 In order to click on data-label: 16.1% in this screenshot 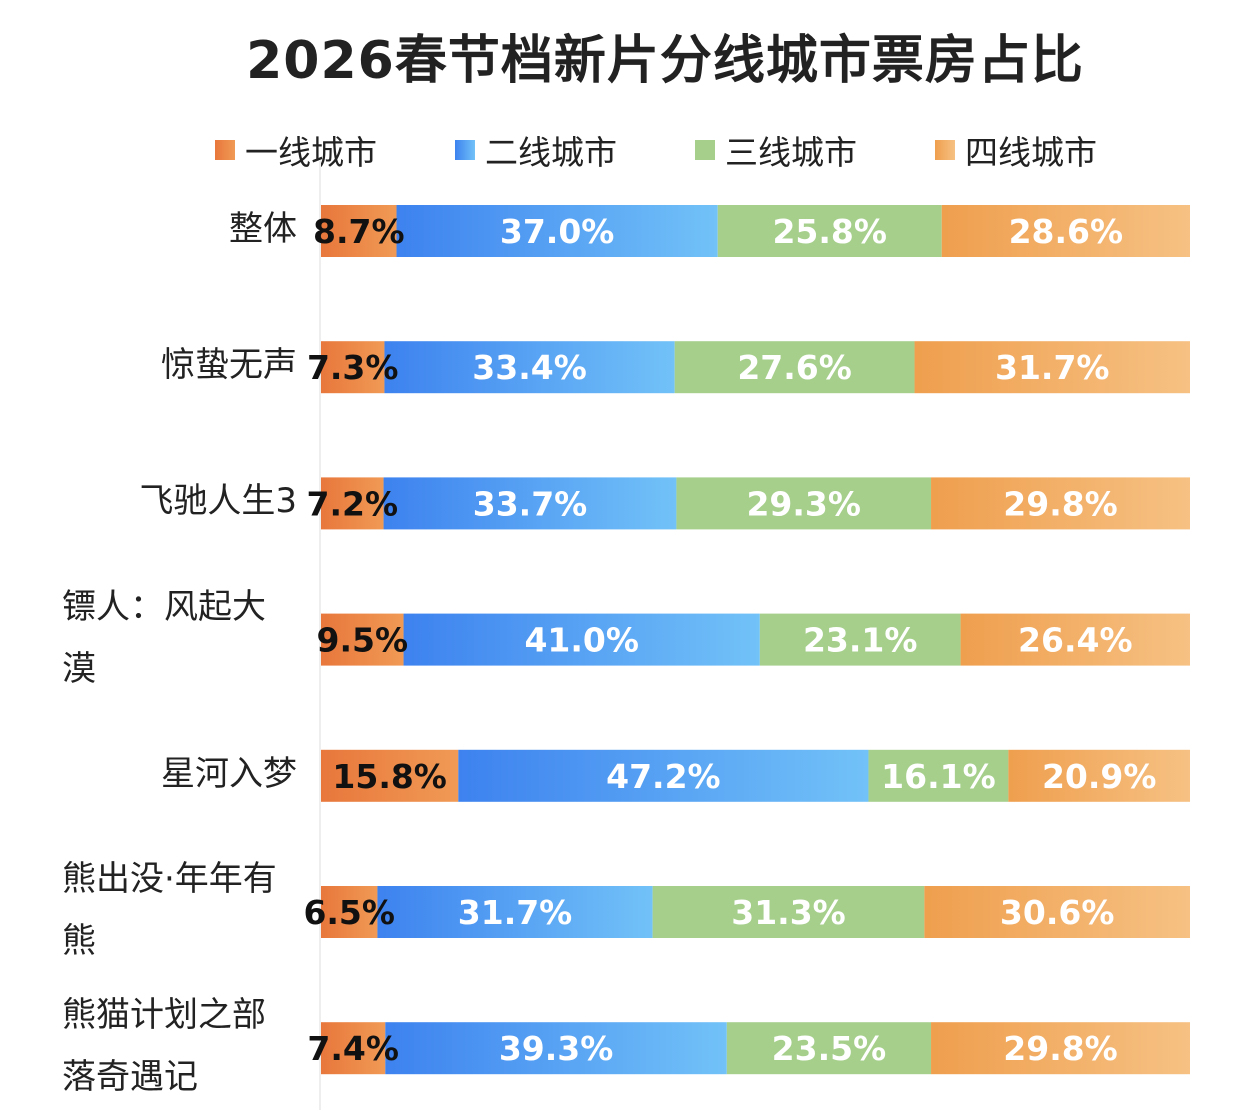, I will do `click(938, 776)`.